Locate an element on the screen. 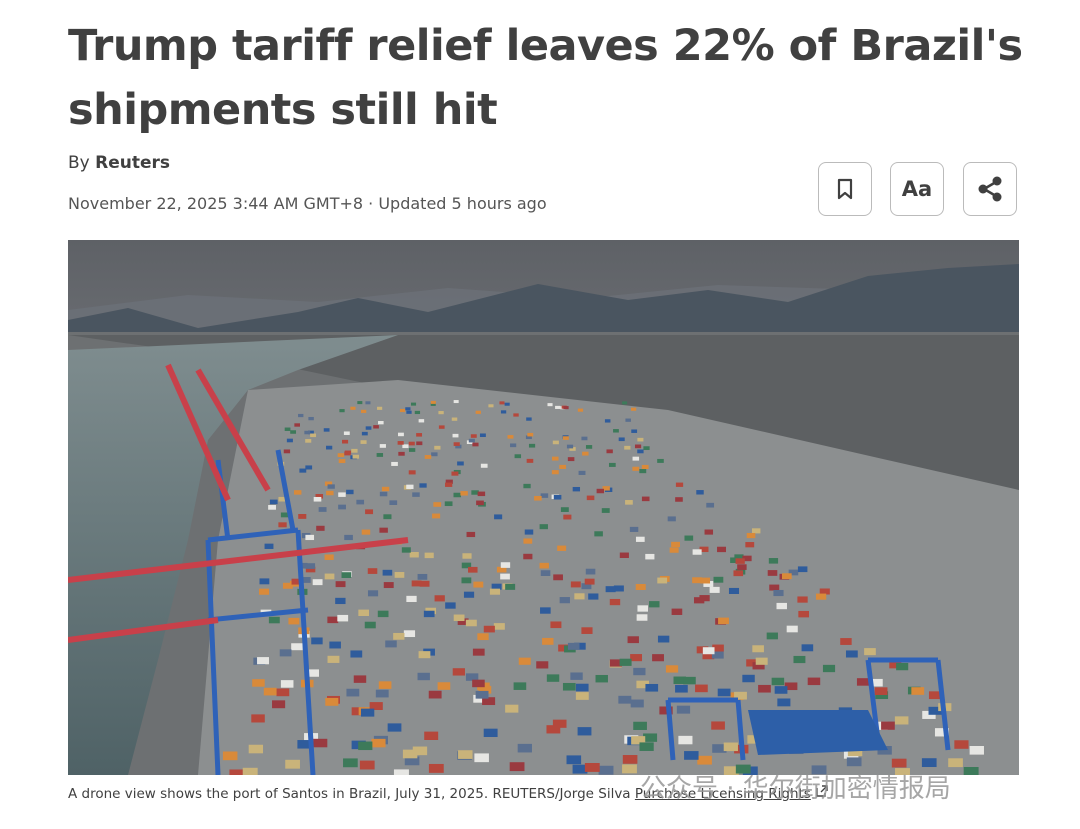  author-link: Reuters is located at coordinates (133, 163).